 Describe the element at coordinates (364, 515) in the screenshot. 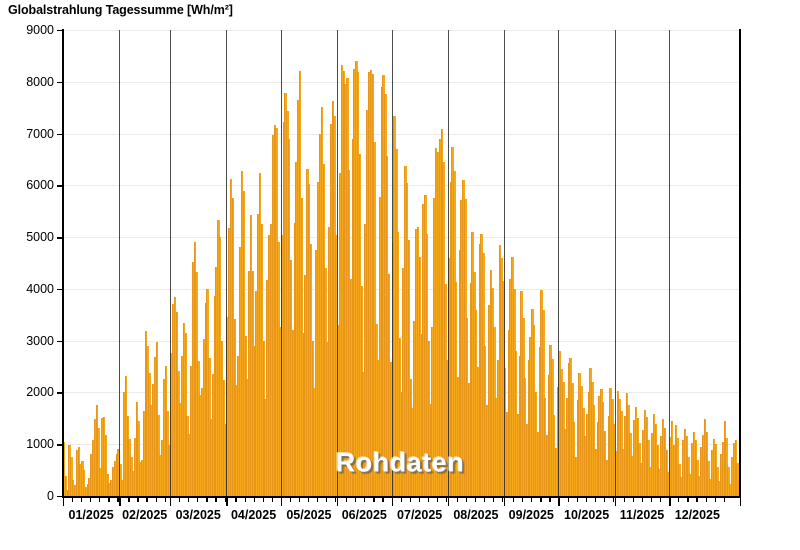

I see `x-axis-tick-label: 06/2025` at that location.